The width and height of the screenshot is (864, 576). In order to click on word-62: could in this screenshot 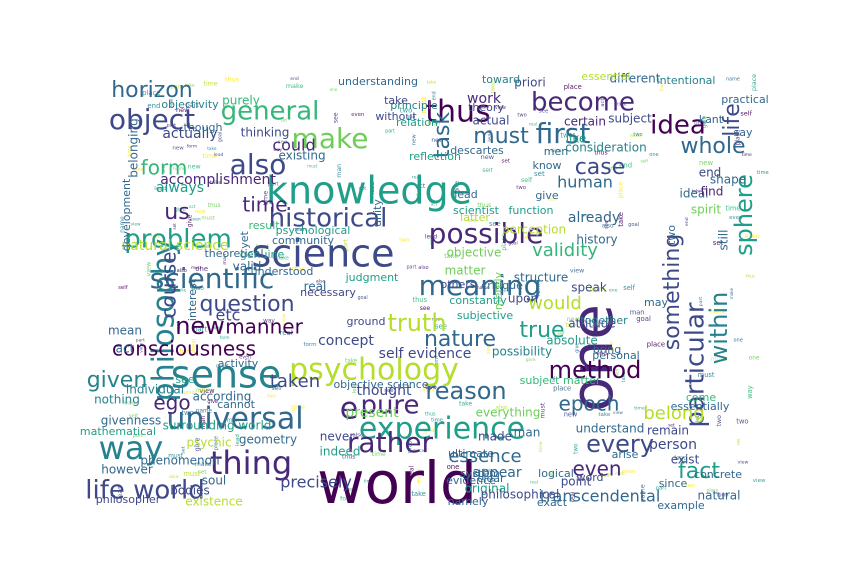, I will do `click(293, 145)`.